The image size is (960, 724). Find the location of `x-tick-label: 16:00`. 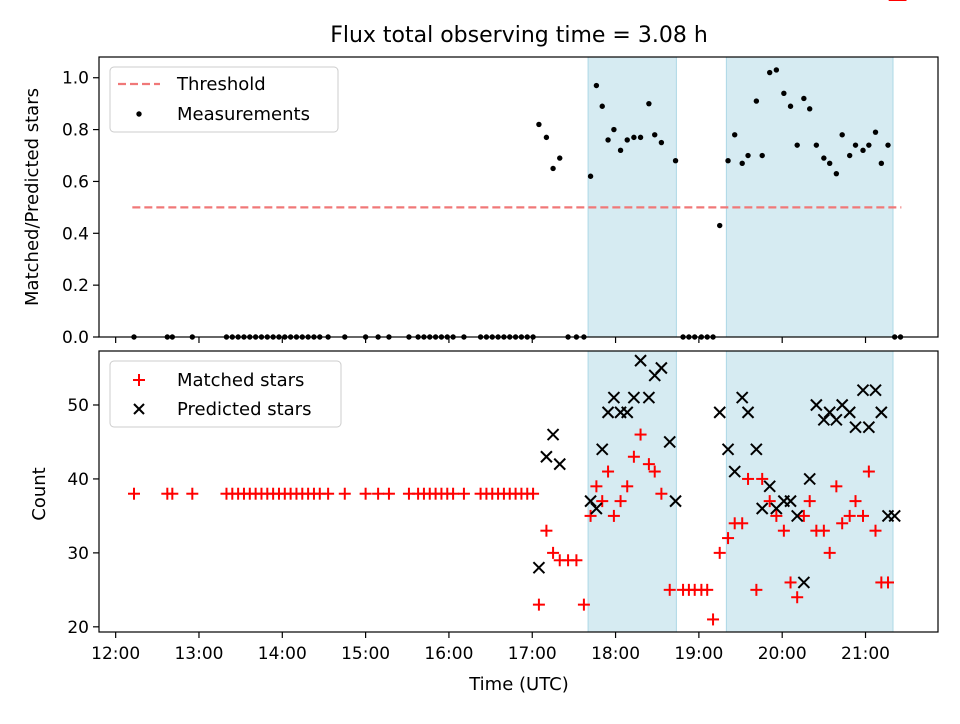

x-tick-label: 16:00 is located at coordinates (448, 654).